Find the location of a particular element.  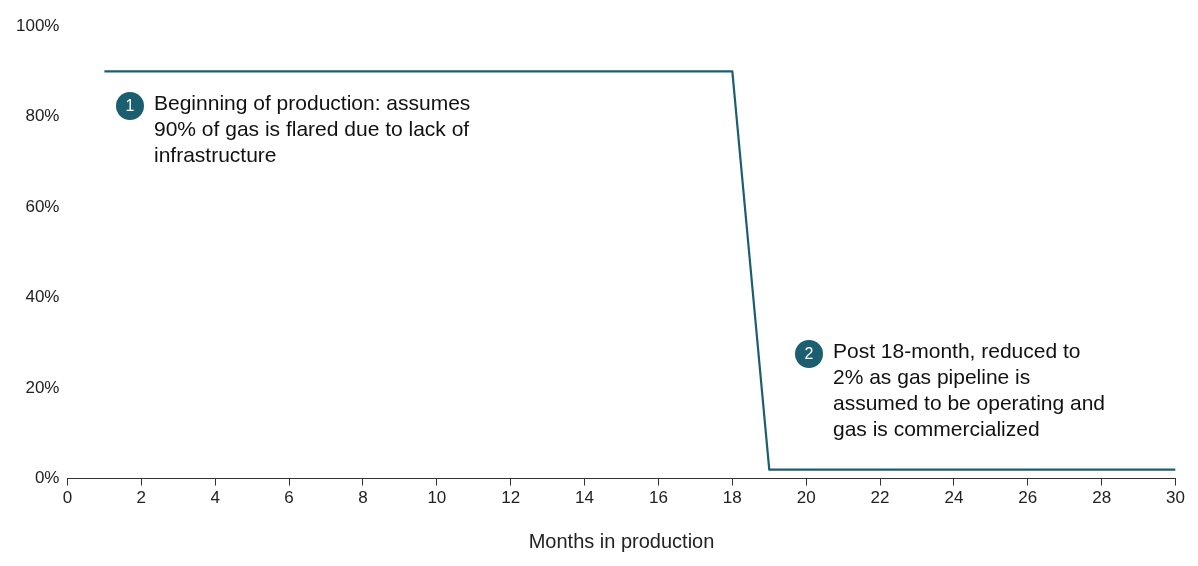

y-tick-label: 80% is located at coordinates (42, 116).